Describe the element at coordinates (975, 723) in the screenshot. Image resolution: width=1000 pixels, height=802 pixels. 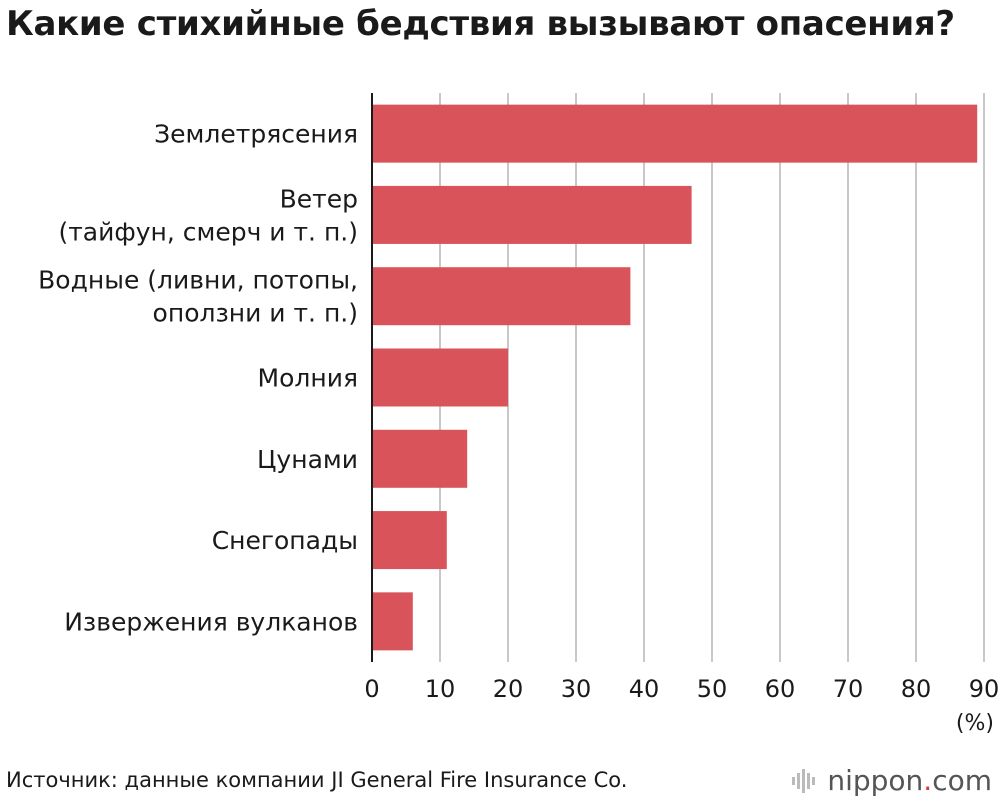
I see `x-unit-label: (%)` at that location.